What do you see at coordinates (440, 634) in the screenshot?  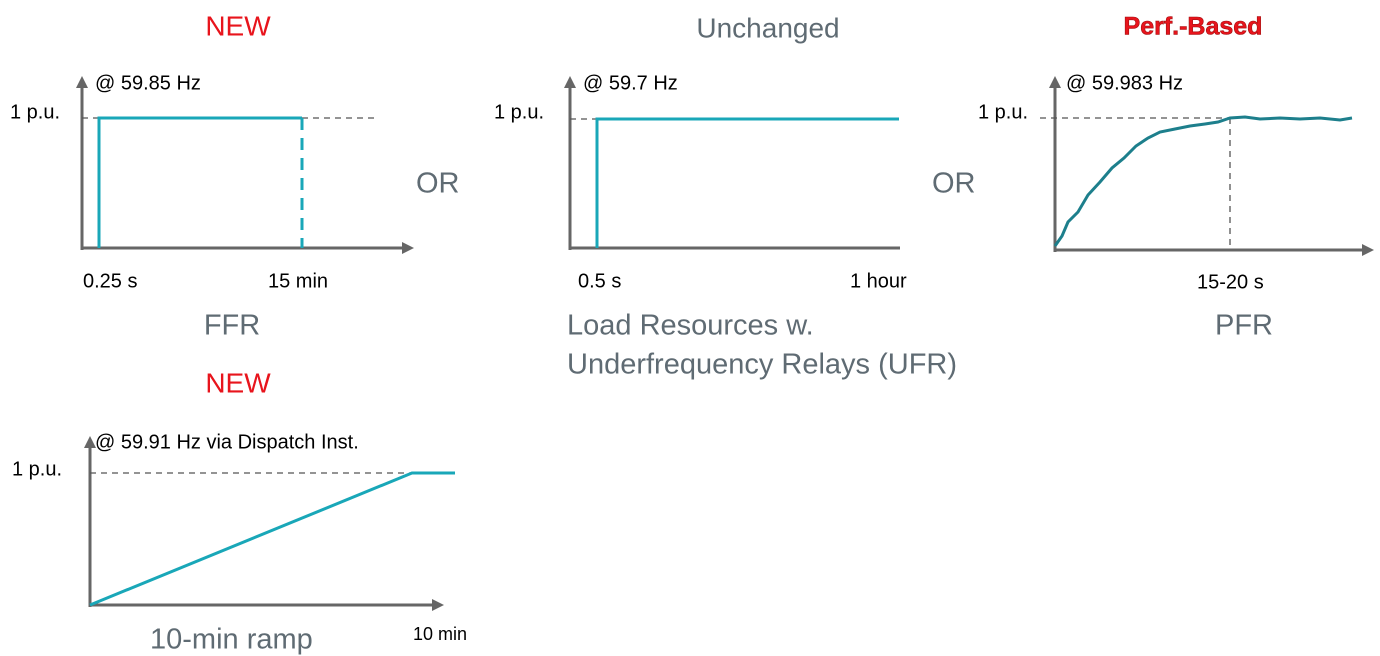 I see `x-label: 10 min` at bounding box center [440, 634].